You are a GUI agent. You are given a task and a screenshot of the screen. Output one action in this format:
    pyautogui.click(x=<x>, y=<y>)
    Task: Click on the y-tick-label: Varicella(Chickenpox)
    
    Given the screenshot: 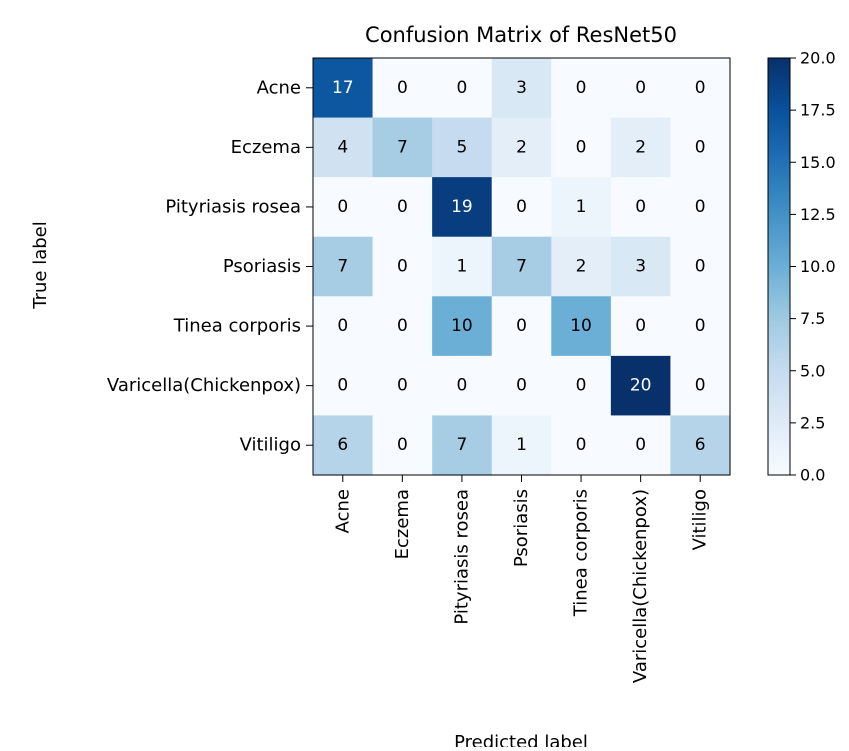 What is the action you would take?
    pyautogui.click(x=204, y=385)
    